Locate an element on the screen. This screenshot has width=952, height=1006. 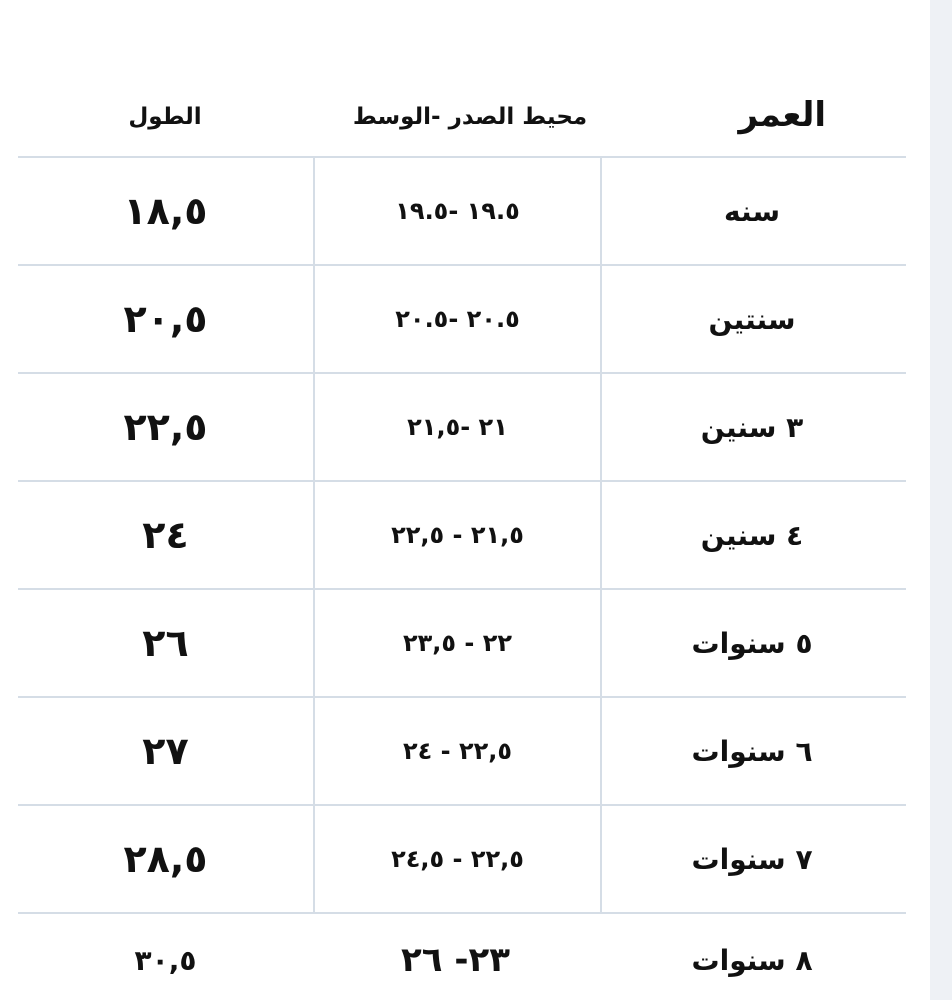
chest-waist-cell: ٢٢,٥ - ٢٤ is located at coordinates (457, 751).